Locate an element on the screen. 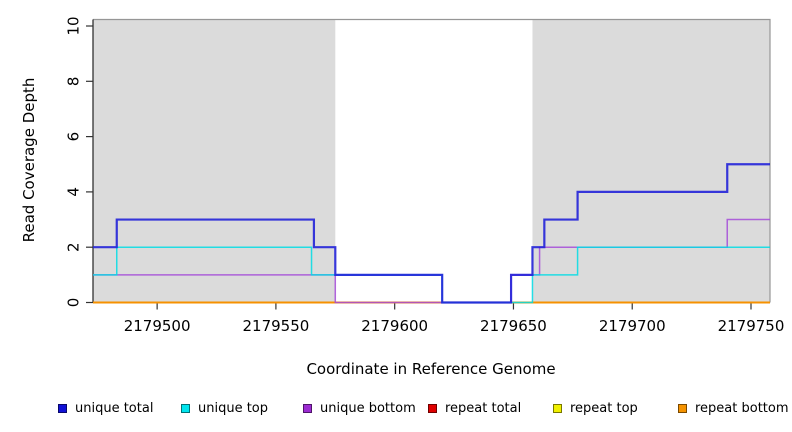 Image resolution: width=792 pixels, height=432 pixels. legend-label: repeat top is located at coordinates (604, 408).